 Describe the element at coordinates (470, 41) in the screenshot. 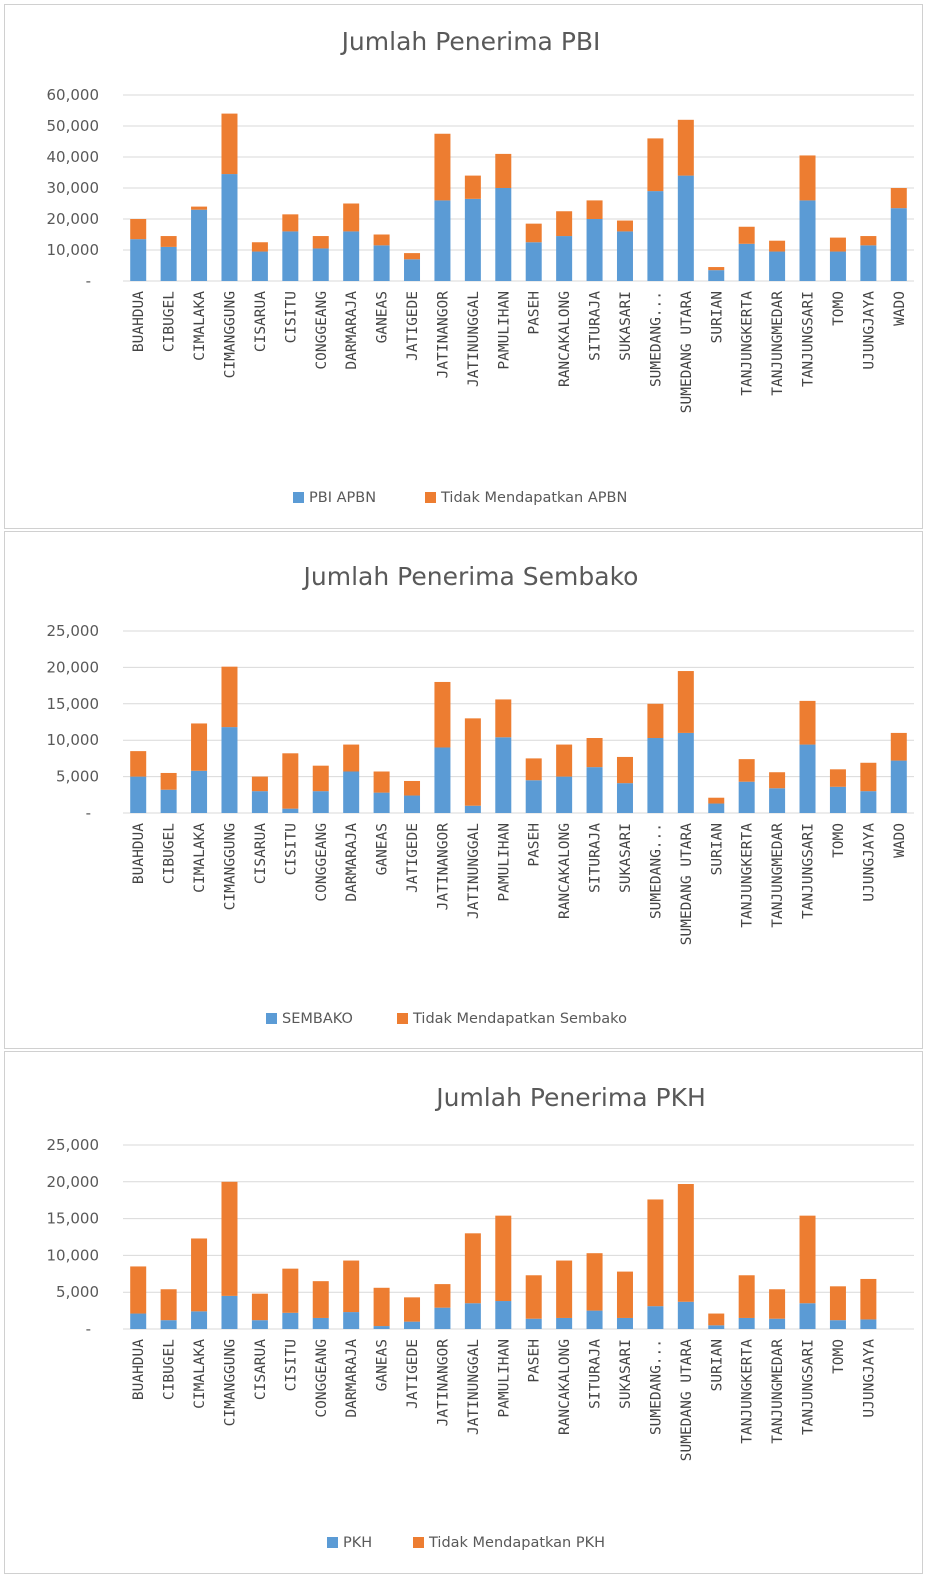

I see `chart-title: Jumlah Penerima PBI` at that location.